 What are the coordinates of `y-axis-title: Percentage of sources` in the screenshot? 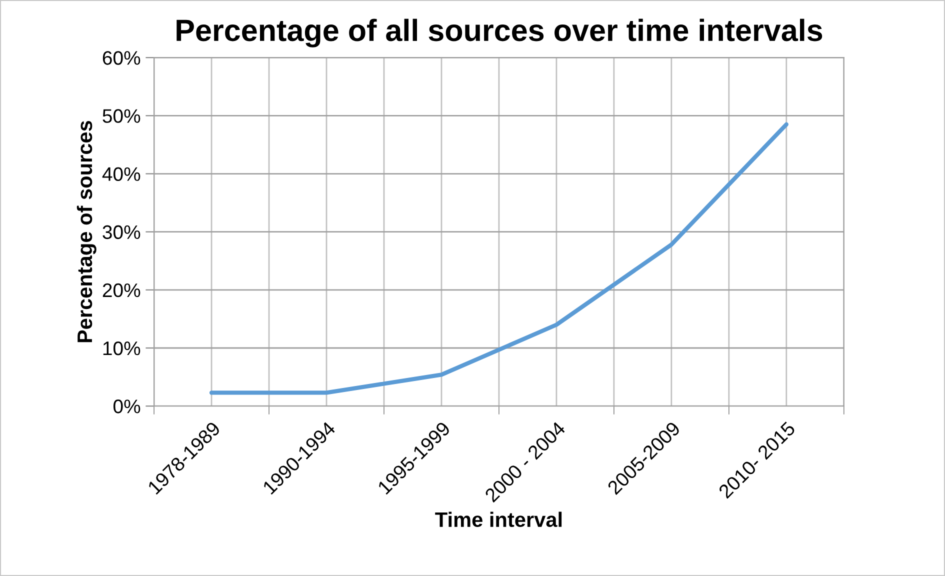 It's located at (86, 231).